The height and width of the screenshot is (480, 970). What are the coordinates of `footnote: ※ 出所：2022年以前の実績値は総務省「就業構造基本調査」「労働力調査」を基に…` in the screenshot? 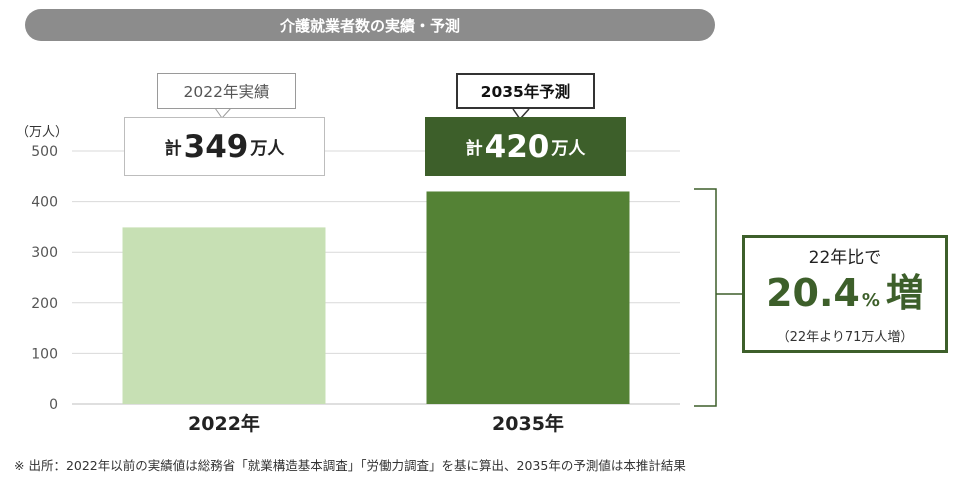 It's located at (350, 465).